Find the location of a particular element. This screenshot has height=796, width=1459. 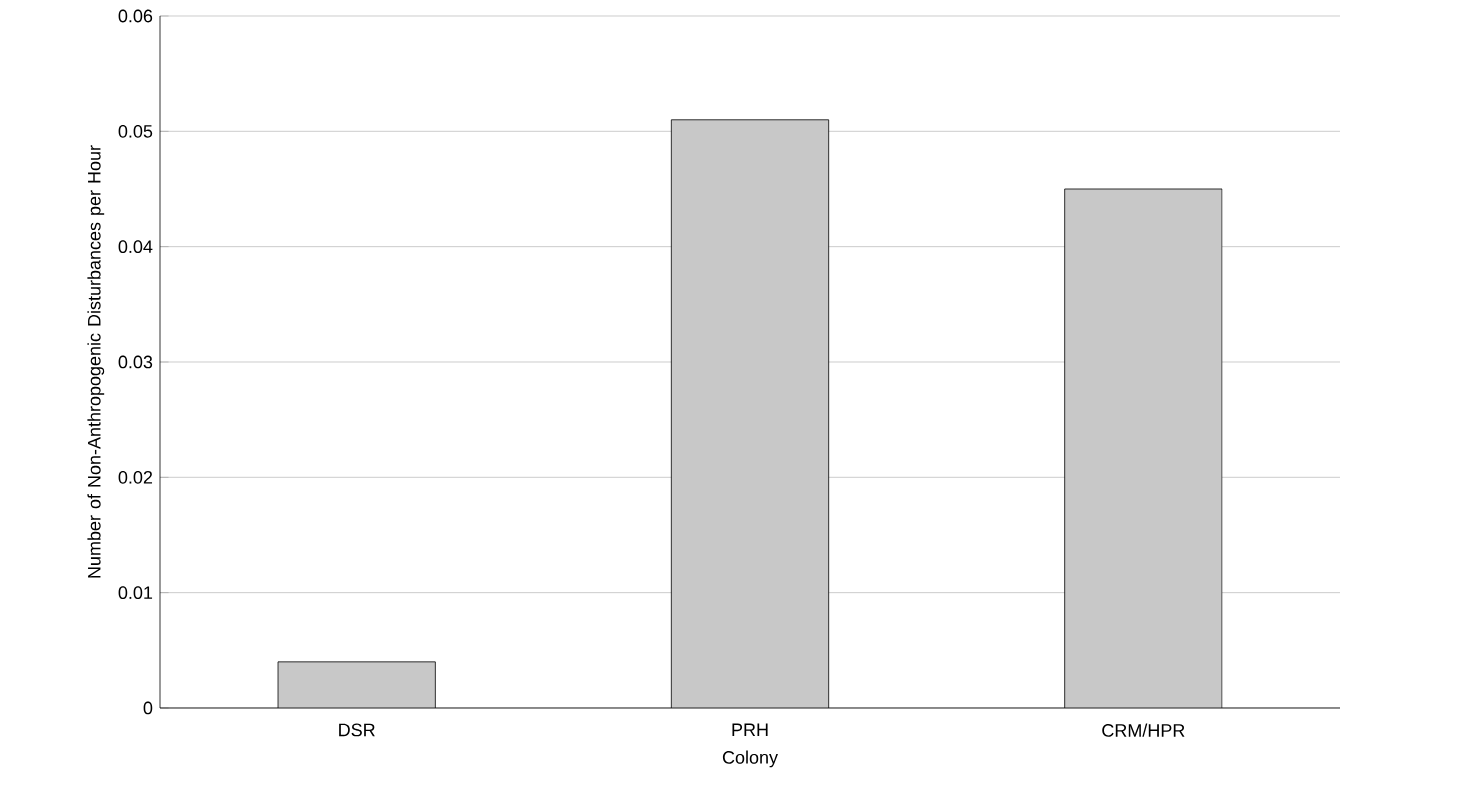

x-tick-label: CRM/HPR is located at coordinates (1143, 730).